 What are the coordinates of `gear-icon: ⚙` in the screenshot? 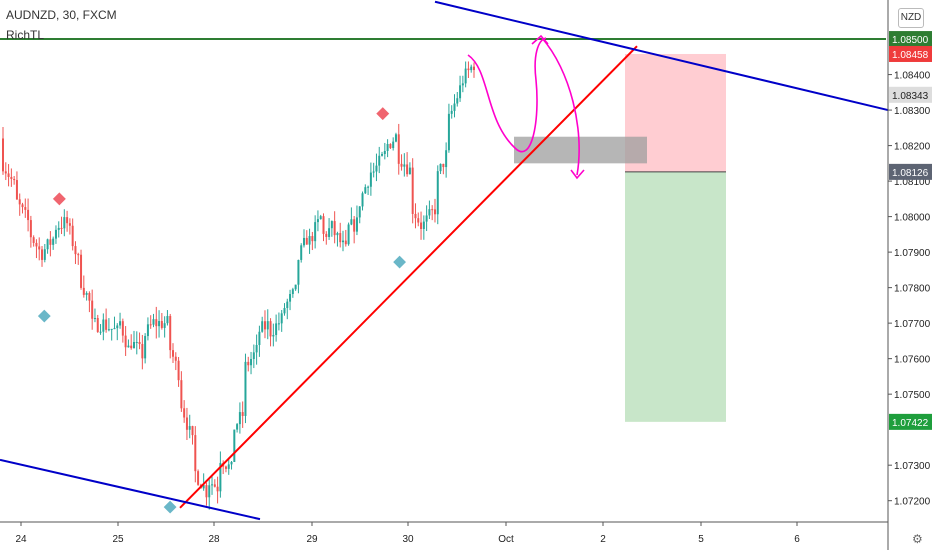 It's located at (917, 539).